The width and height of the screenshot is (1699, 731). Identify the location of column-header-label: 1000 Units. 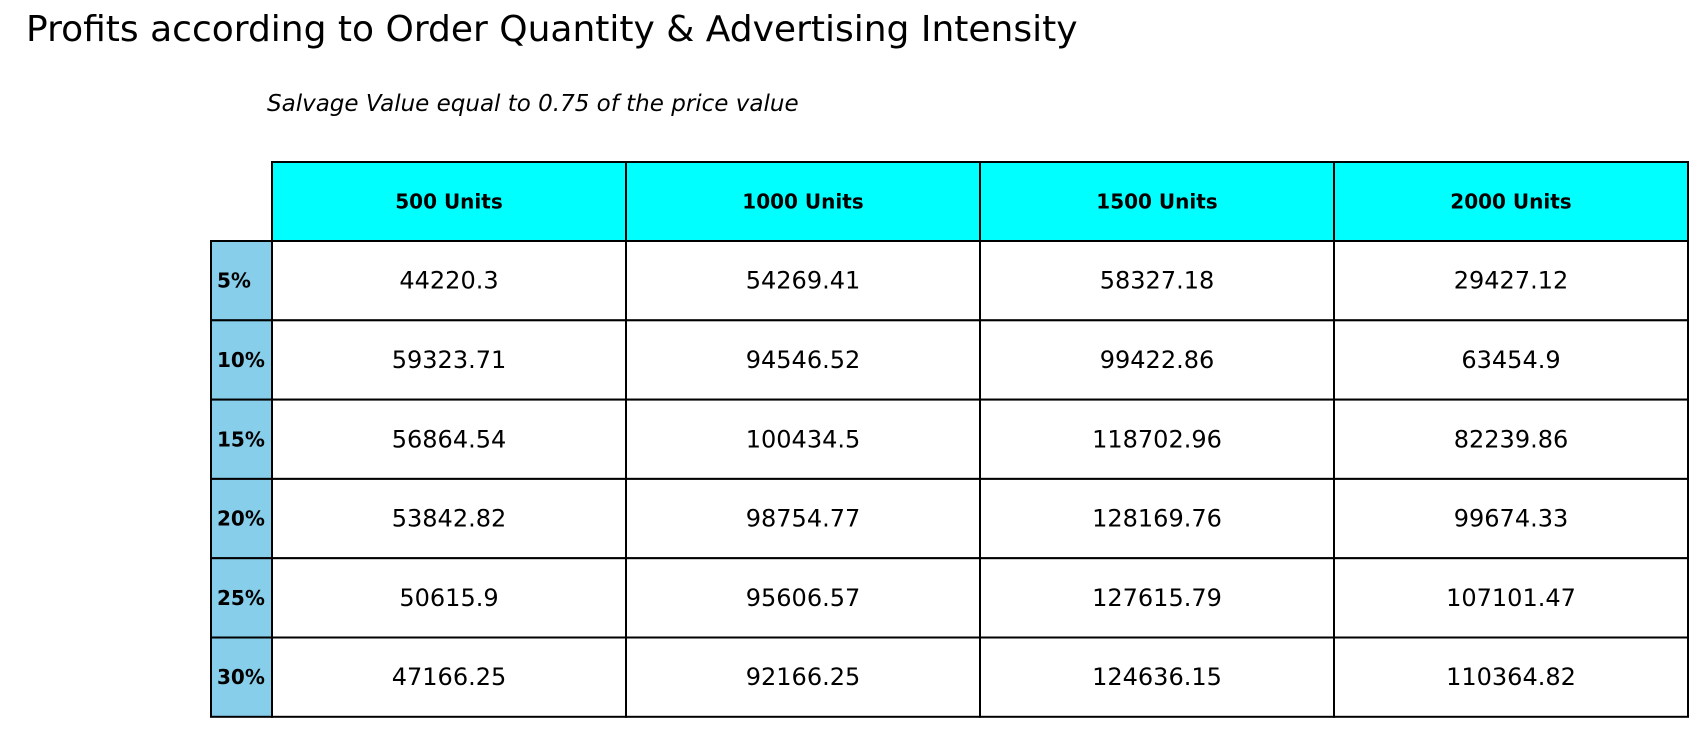
(802, 202).